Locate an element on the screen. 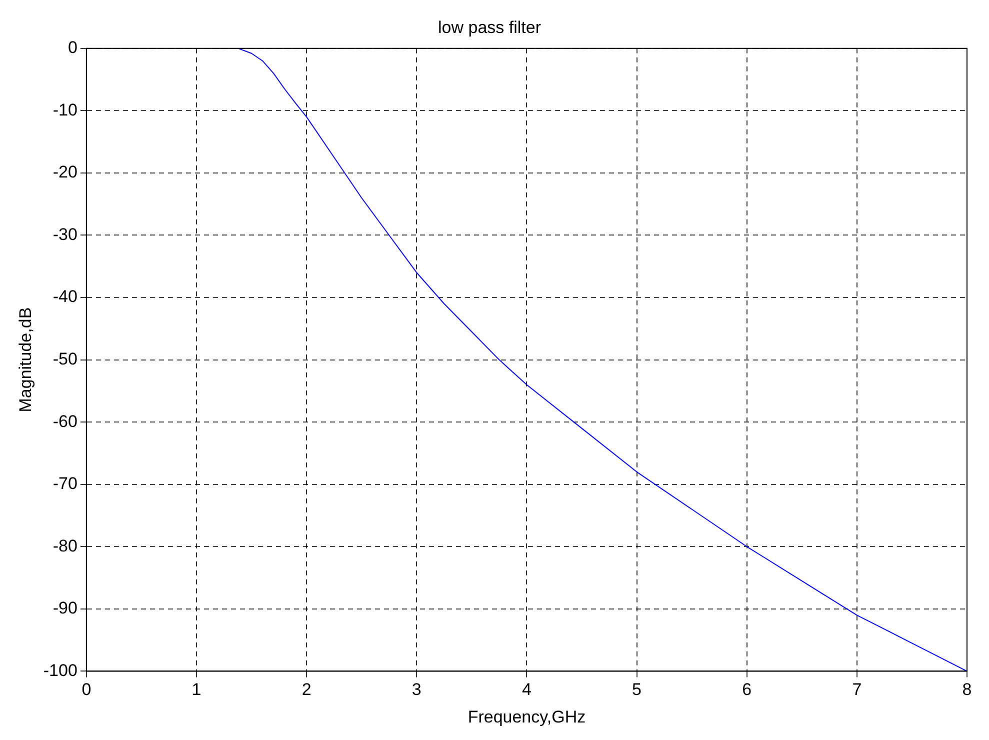 The width and height of the screenshot is (989, 740). x-tick-label: 2 is located at coordinates (307, 690).